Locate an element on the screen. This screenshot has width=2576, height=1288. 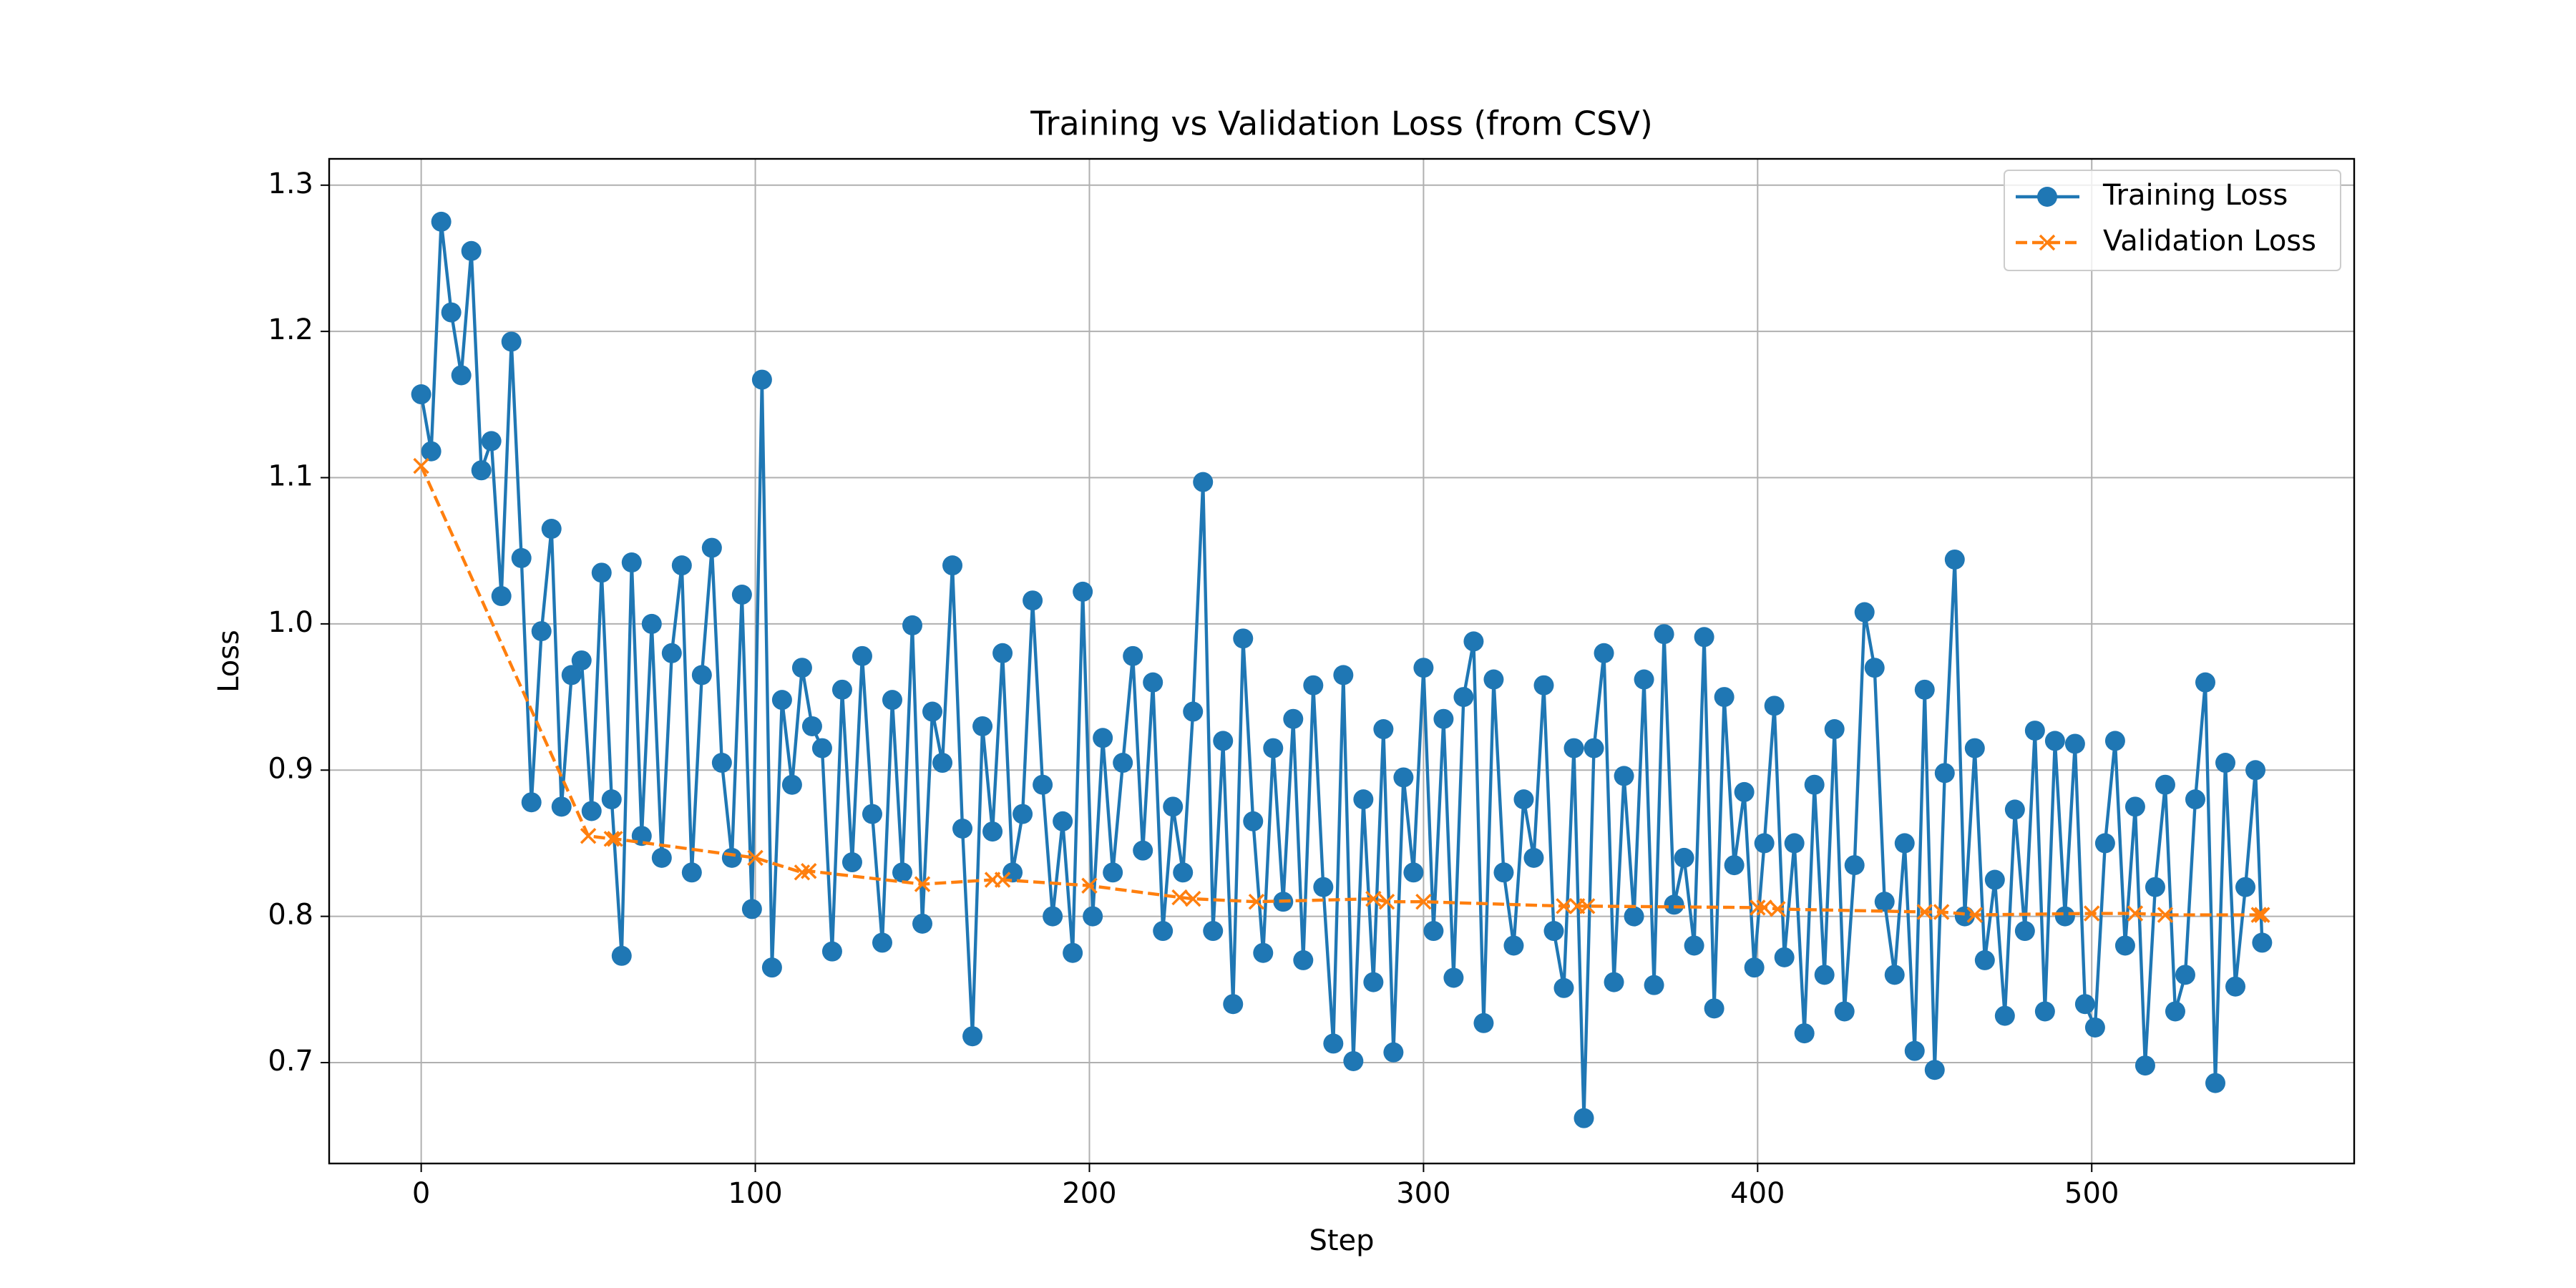
y-tick-label: 1.0 is located at coordinates (290, 622).